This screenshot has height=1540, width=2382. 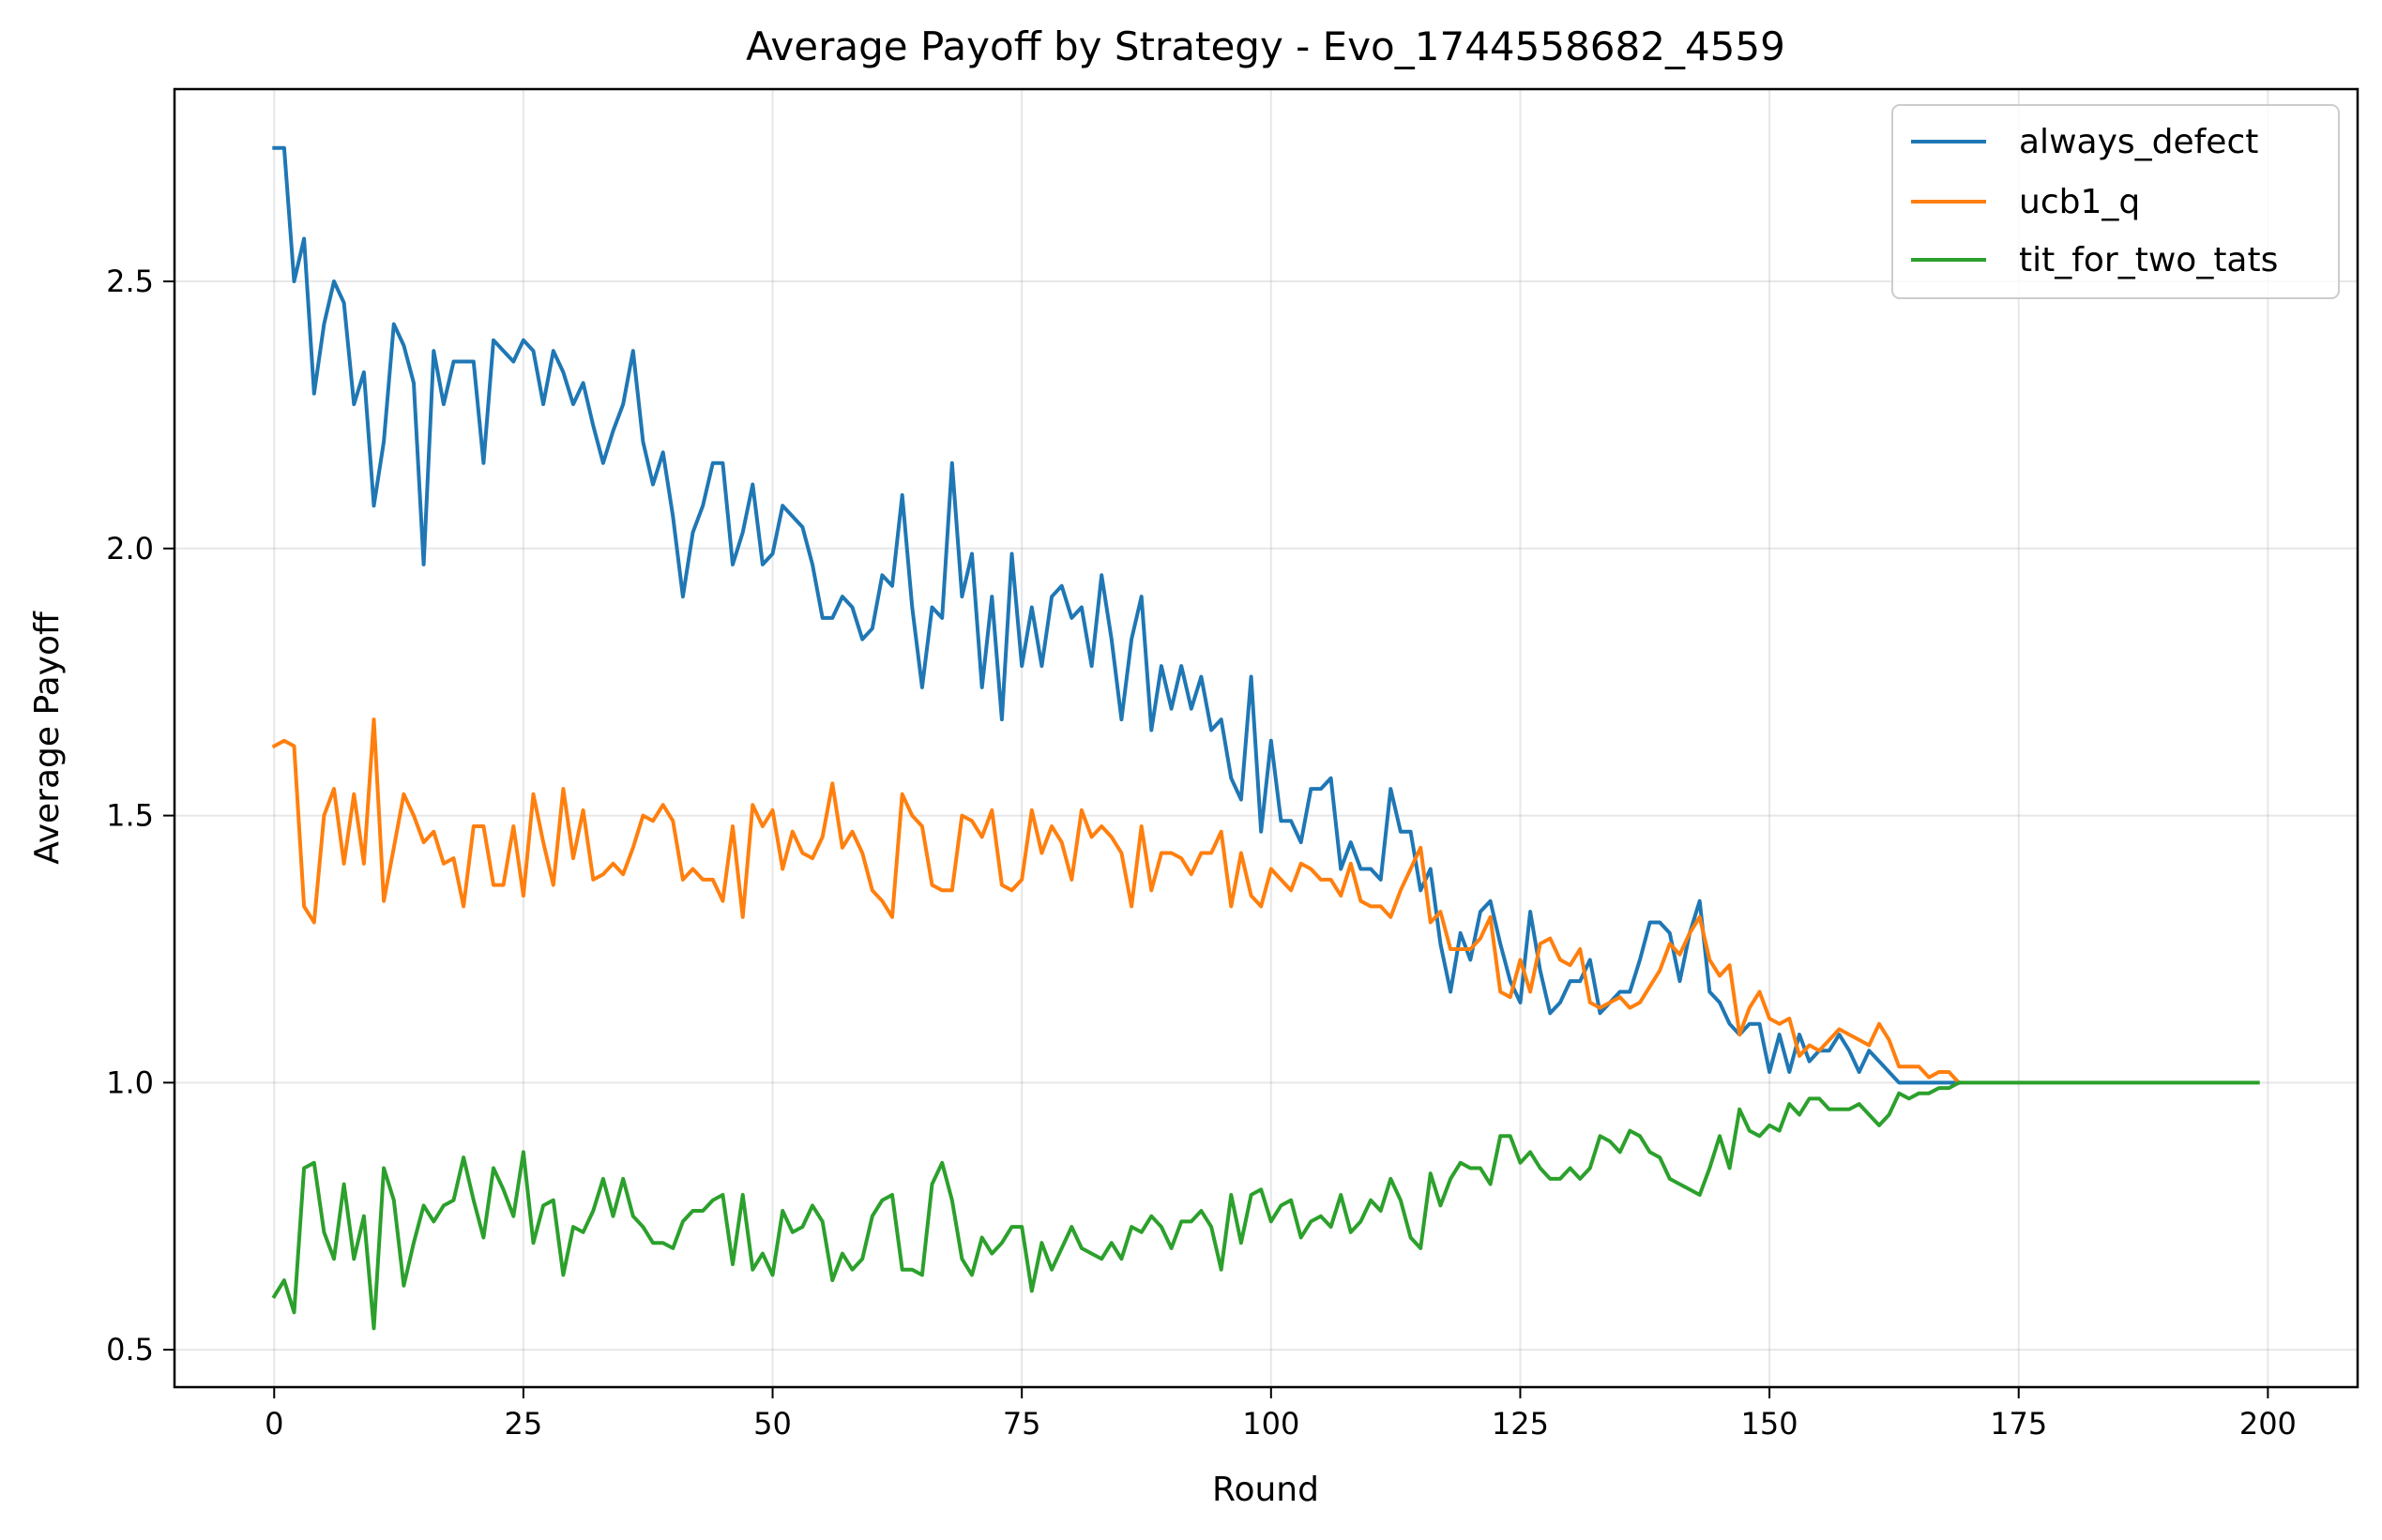 I want to click on series-line-tit-for-two-tats, so click(x=1265, y=1205).